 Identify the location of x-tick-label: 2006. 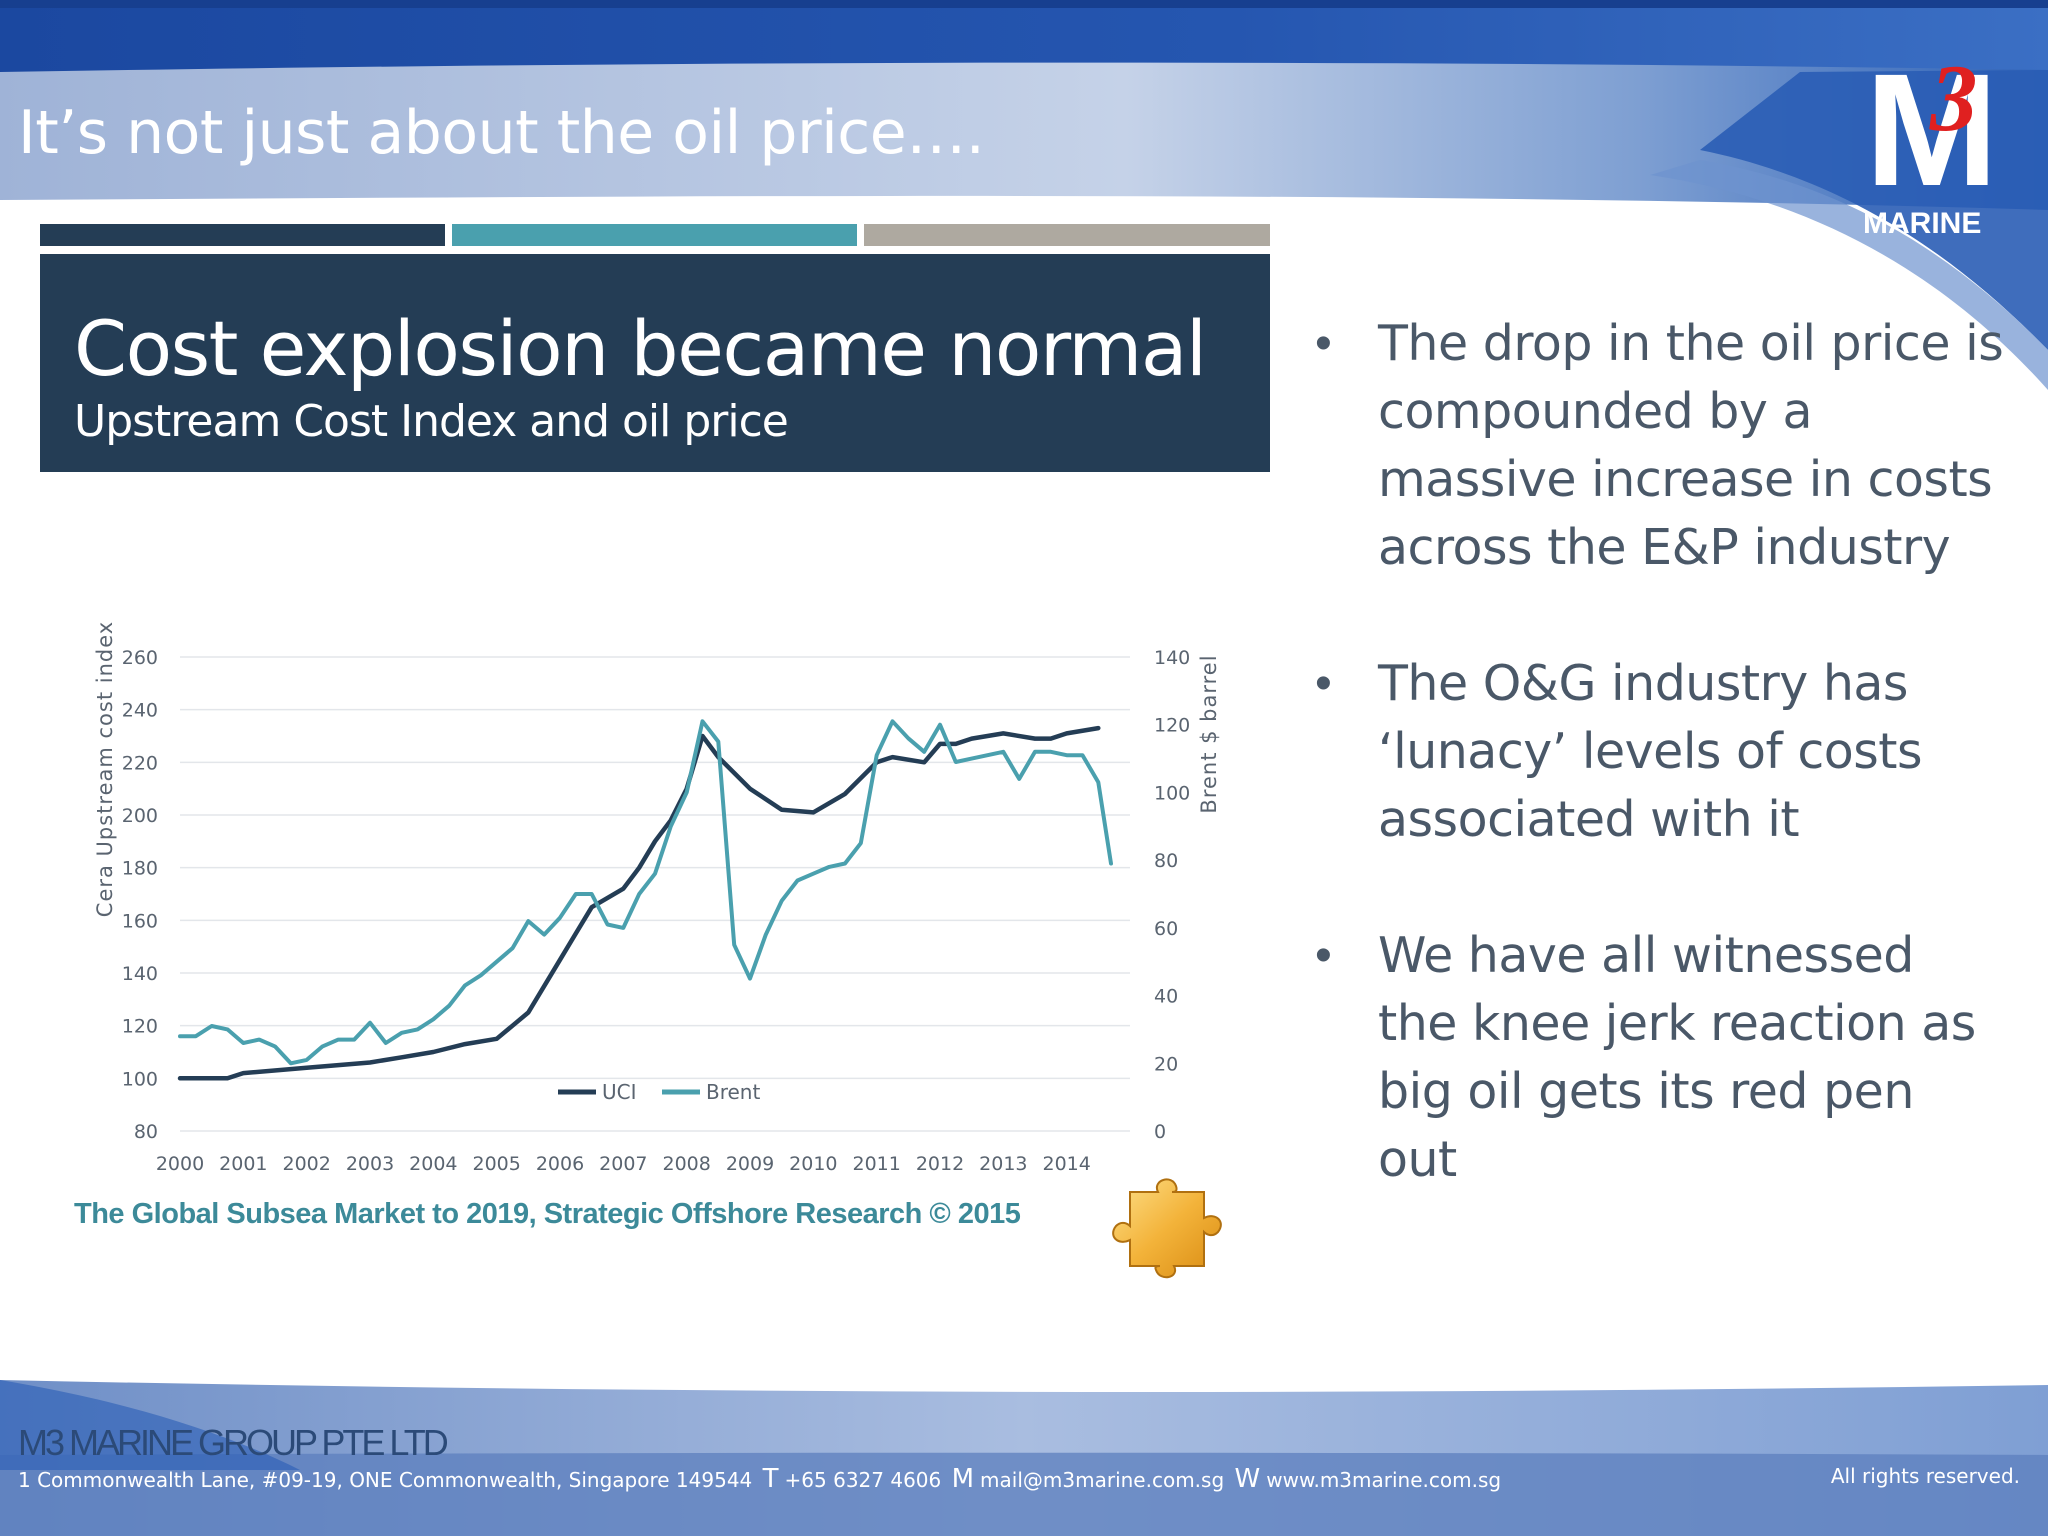
(560, 1164).